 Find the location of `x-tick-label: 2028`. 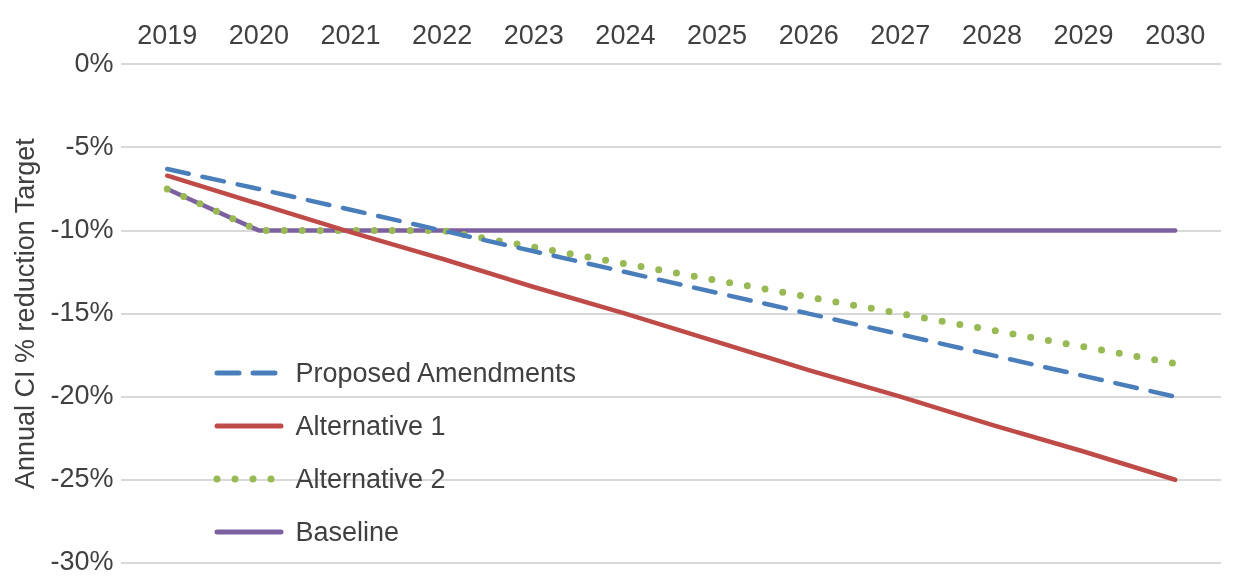

x-tick-label: 2028 is located at coordinates (991, 34).